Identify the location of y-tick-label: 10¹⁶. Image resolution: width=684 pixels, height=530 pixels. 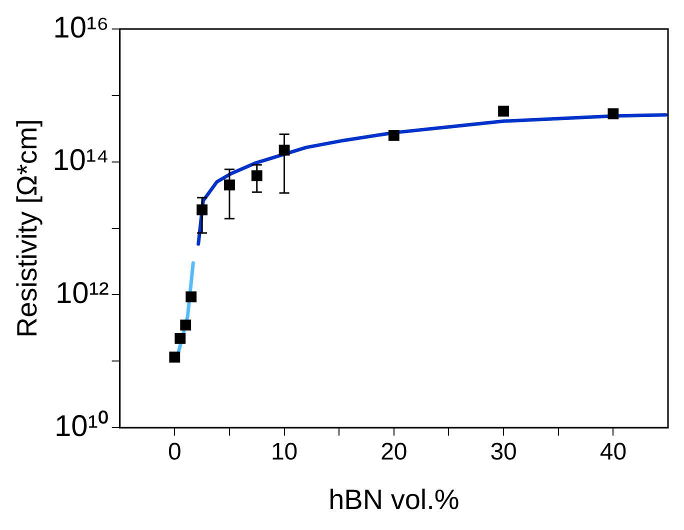
(81, 27).